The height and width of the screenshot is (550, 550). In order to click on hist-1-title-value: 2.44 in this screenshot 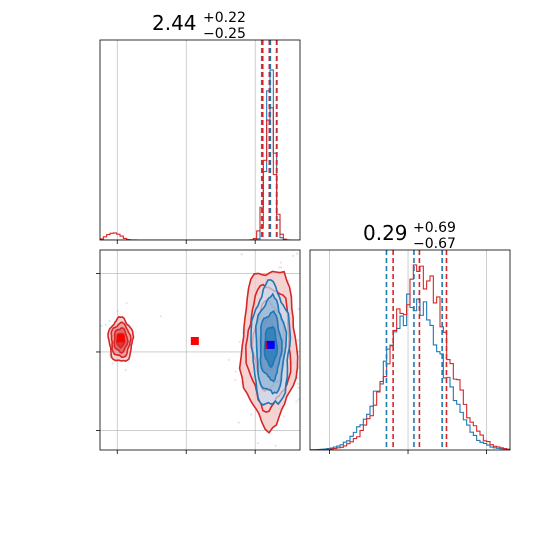, I will do `click(174, 23)`.